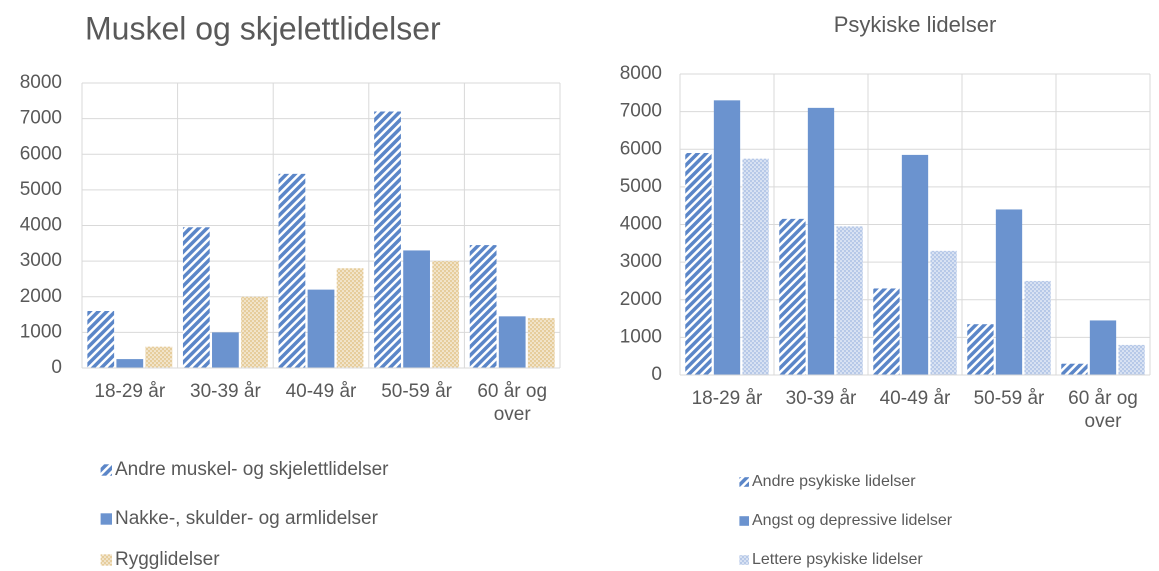  What do you see at coordinates (837, 559) in the screenshot?
I see `legend-label: Lettere psykiske lidelser` at bounding box center [837, 559].